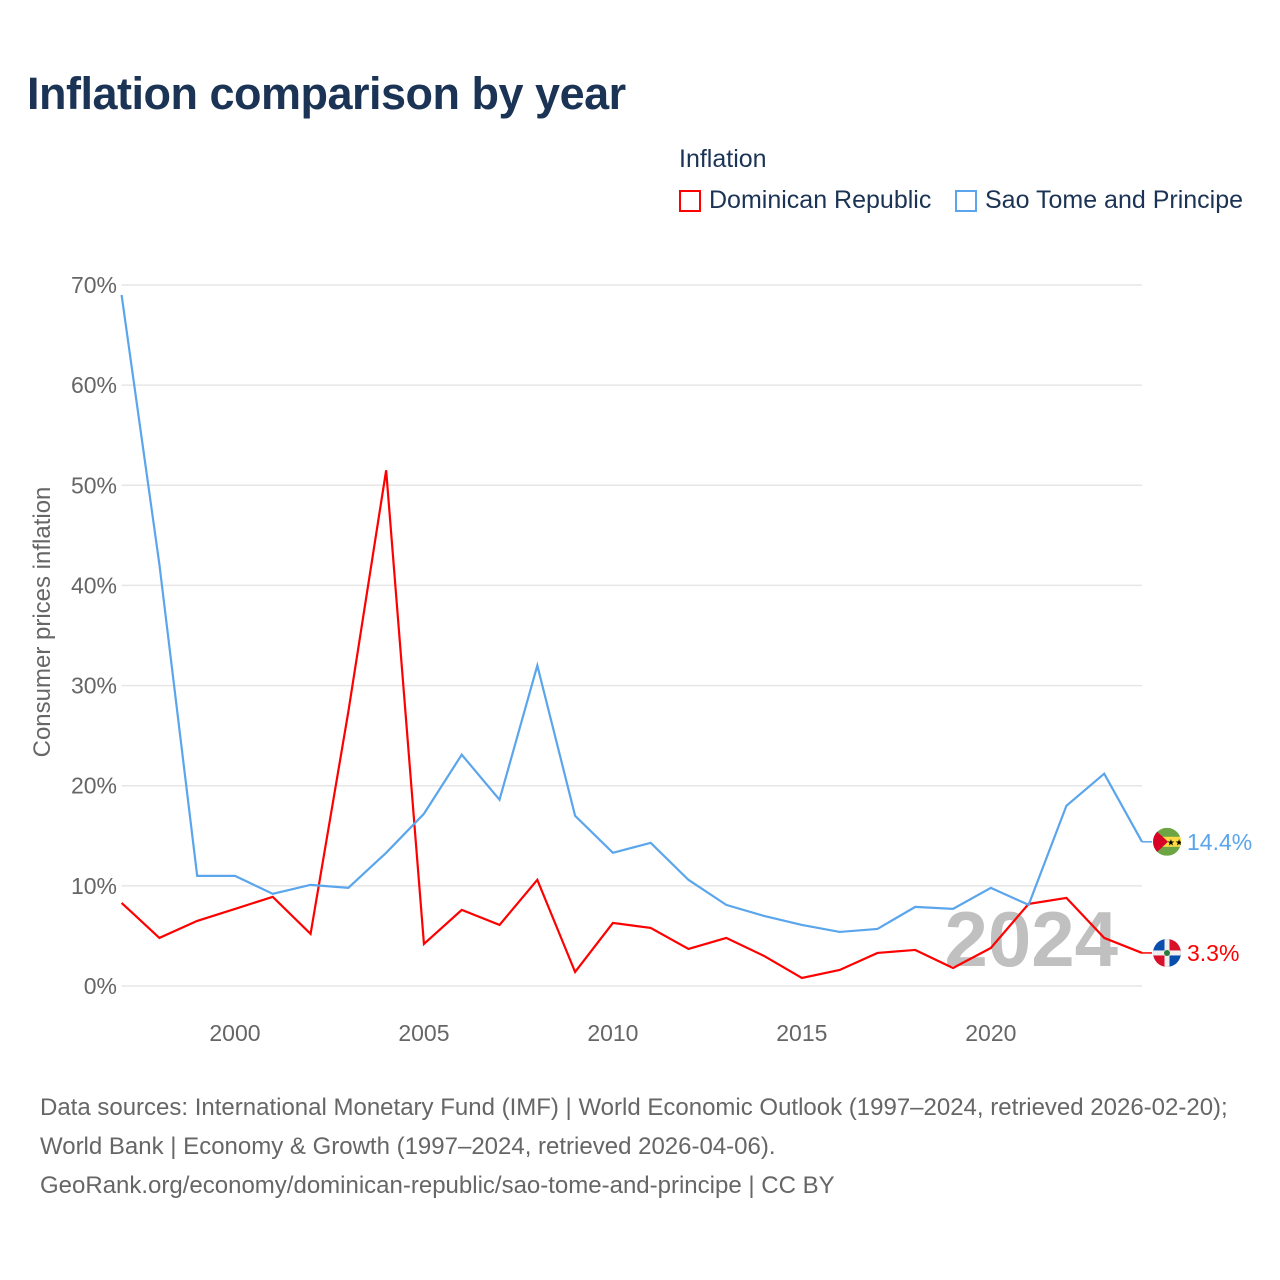  Describe the element at coordinates (42, 622) in the screenshot. I see `y-axis-title: Consumer prices inflation` at that location.